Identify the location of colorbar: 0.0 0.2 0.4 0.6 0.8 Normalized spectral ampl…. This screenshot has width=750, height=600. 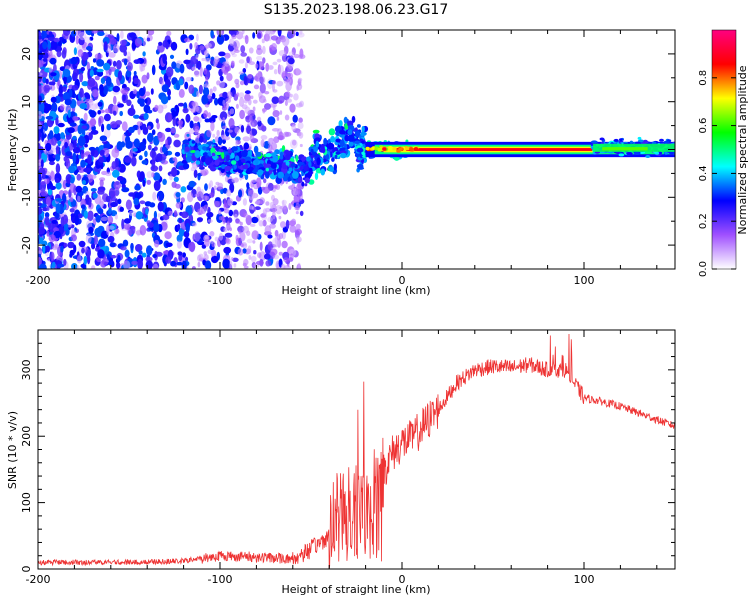
(723, 153).